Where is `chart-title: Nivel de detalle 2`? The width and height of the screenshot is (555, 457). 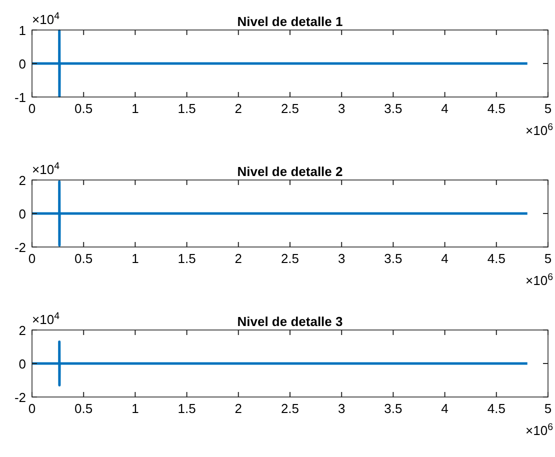
chart-title: Nivel de detalle 2 is located at coordinates (290, 171).